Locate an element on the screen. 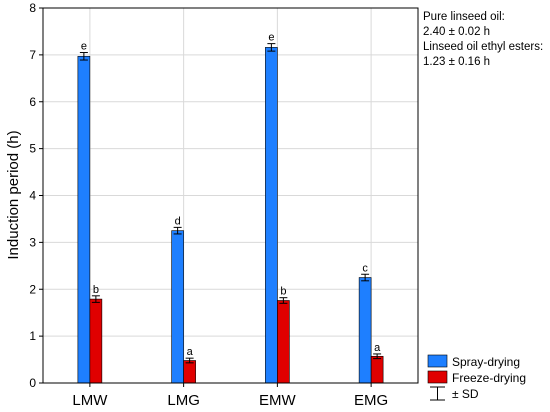  significance-letter-spray-drying-lmg: d is located at coordinates (178, 221).